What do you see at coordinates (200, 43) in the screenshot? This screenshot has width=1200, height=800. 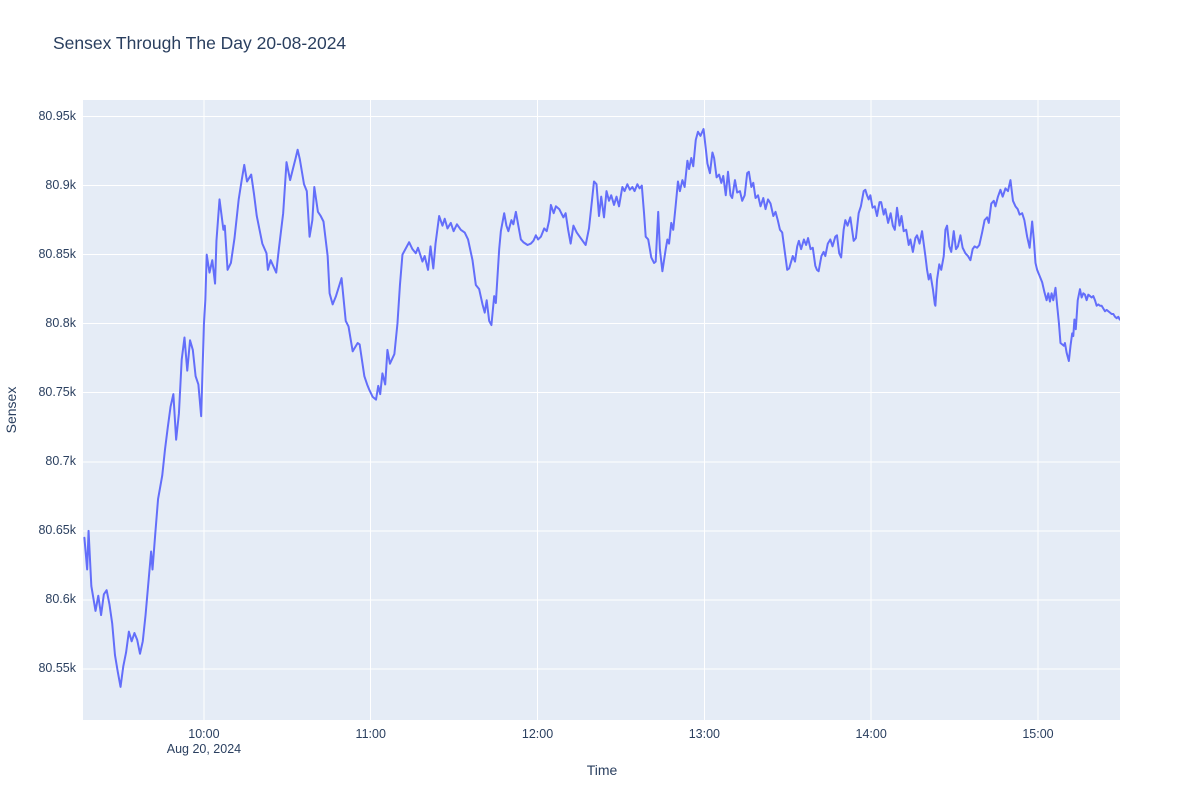 I see `chart-title: Sensex Through The Day 20-08-2024` at bounding box center [200, 43].